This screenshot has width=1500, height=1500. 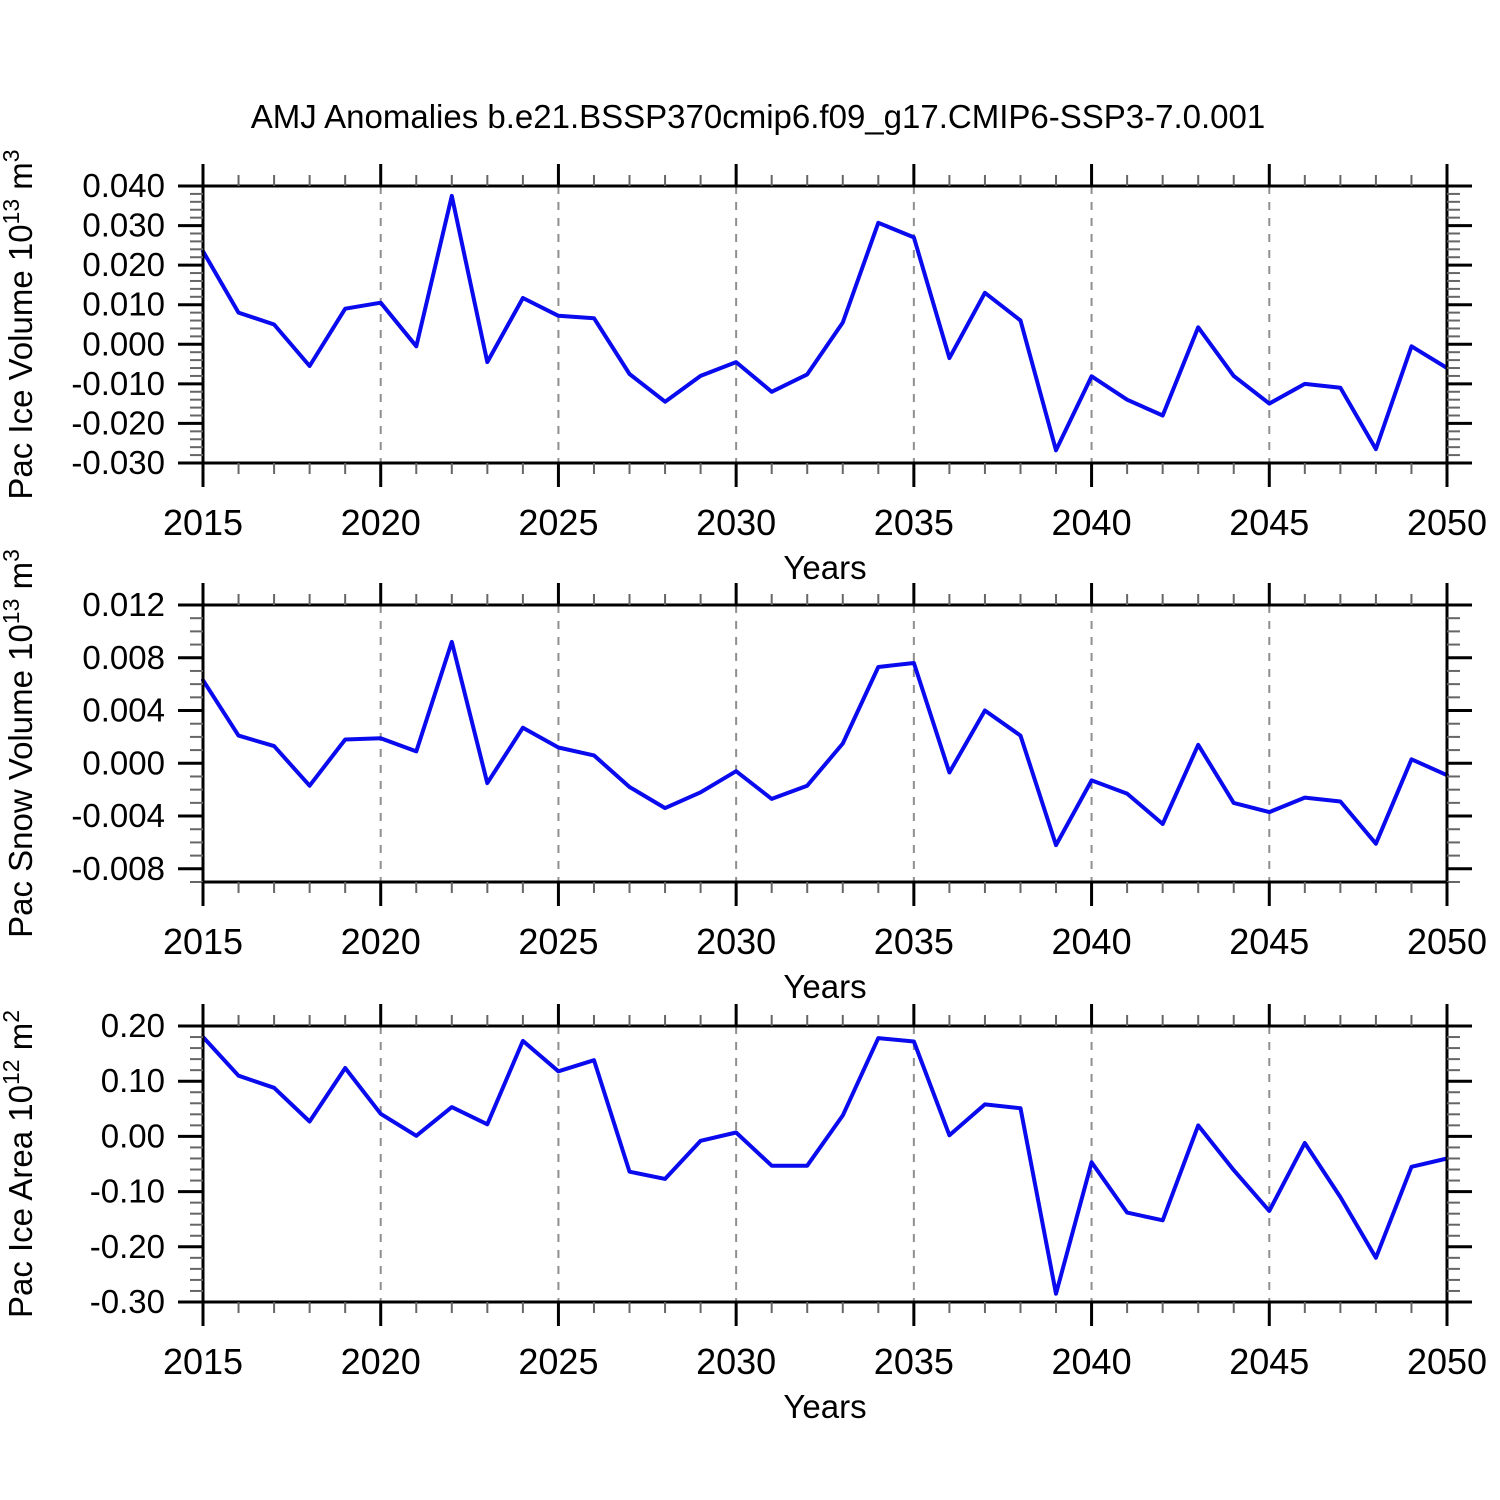 I want to click on y-tick-label: 0.010, so click(x=123, y=304).